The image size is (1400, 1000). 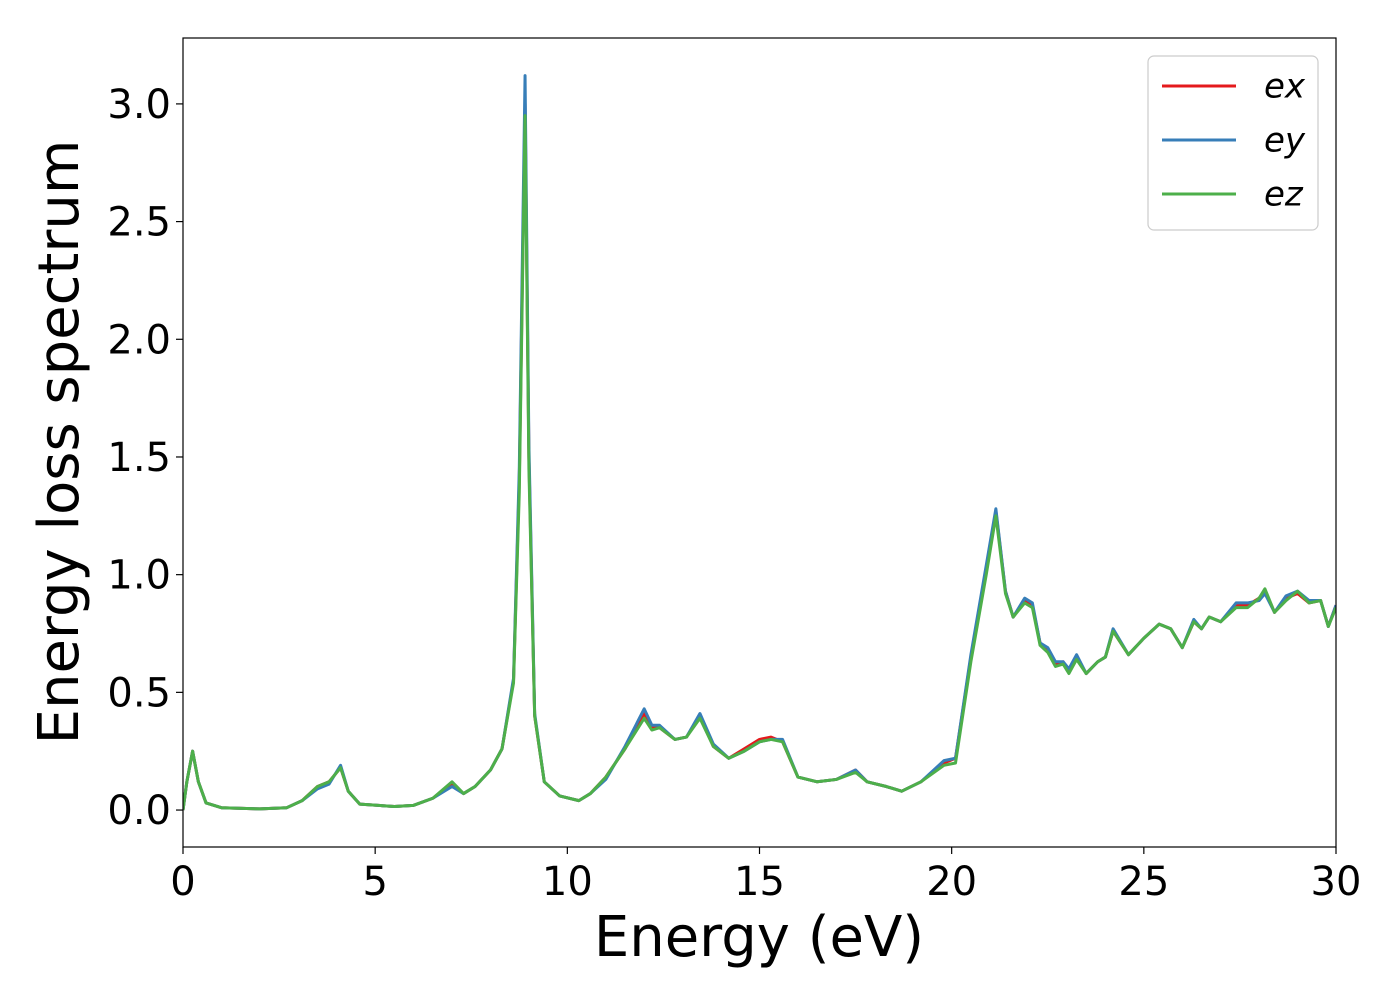 I want to click on x-tick-label: 25, so click(x=1143, y=882).